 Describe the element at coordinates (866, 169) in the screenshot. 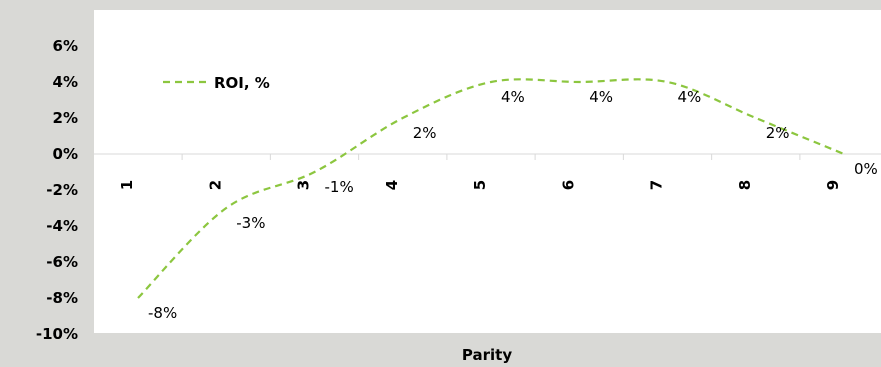

I see `data-label: 0%` at that location.